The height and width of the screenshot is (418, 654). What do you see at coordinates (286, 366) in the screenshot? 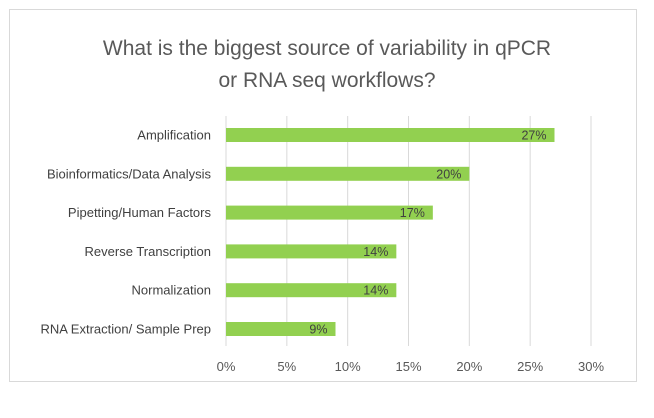
I see `x-tick-label: 5%` at bounding box center [286, 366].